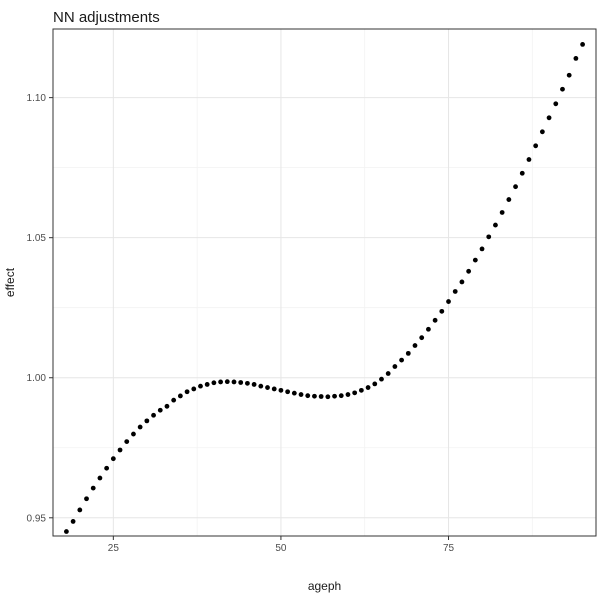 The image size is (610, 603). What do you see at coordinates (37, 98) in the screenshot?
I see `y-tick-label: 1.10` at bounding box center [37, 98].